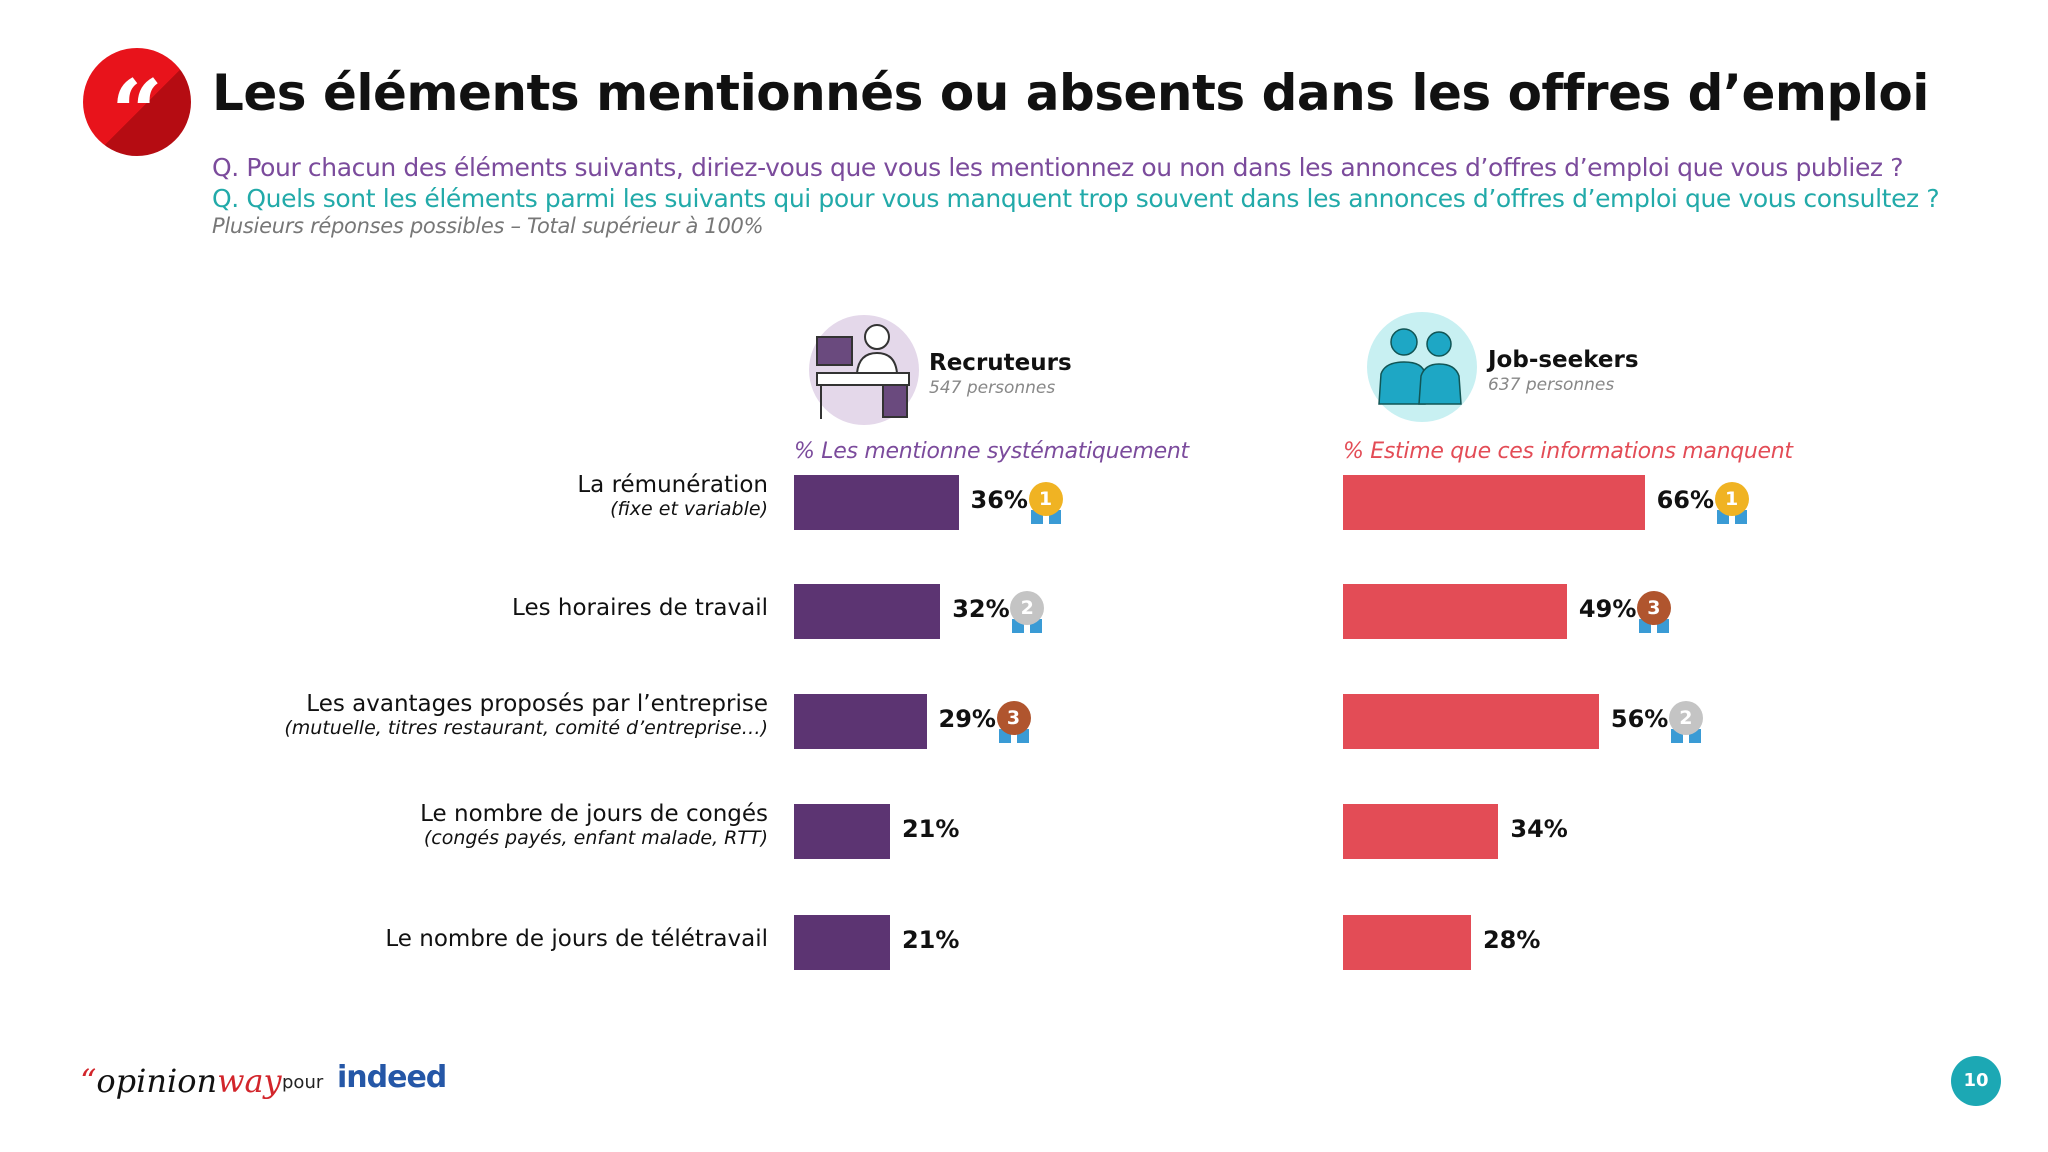 The width and height of the screenshot is (2048, 1152). I want to click on group-count-recruiters: 547 personnes, so click(992, 388).